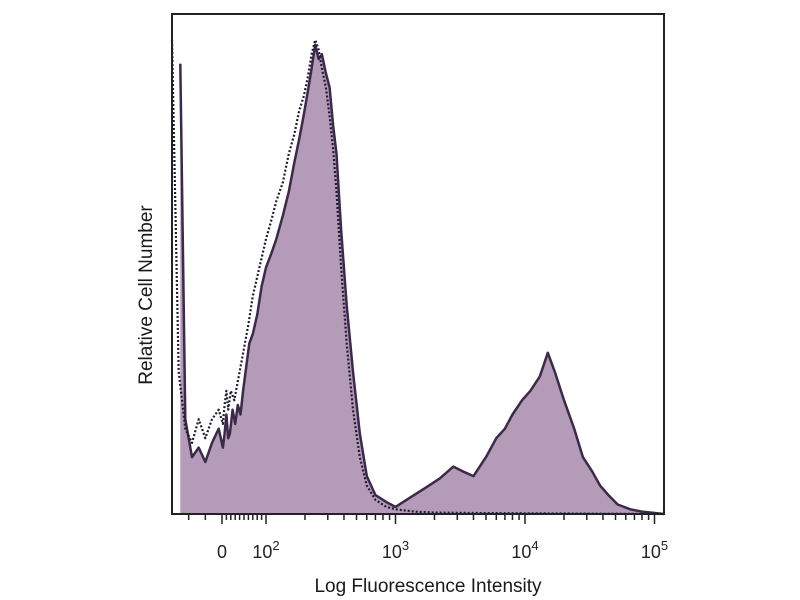  Describe the element at coordinates (421, 519) in the screenshot. I see `x-axis-ticks` at that location.